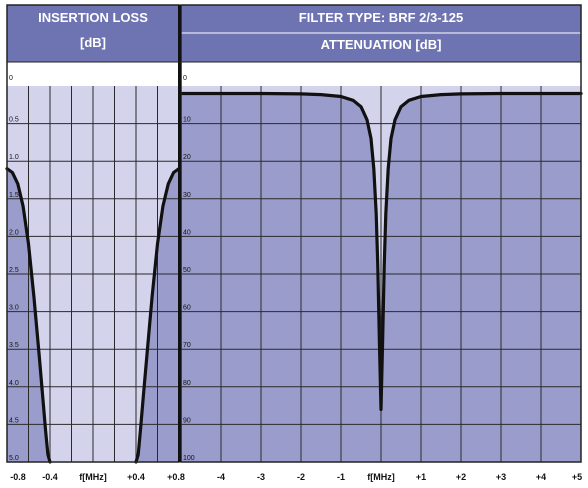  What do you see at coordinates (187, 195) in the screenshot?
I see `y-tick-label: 30` at bounding box center [187, 195].